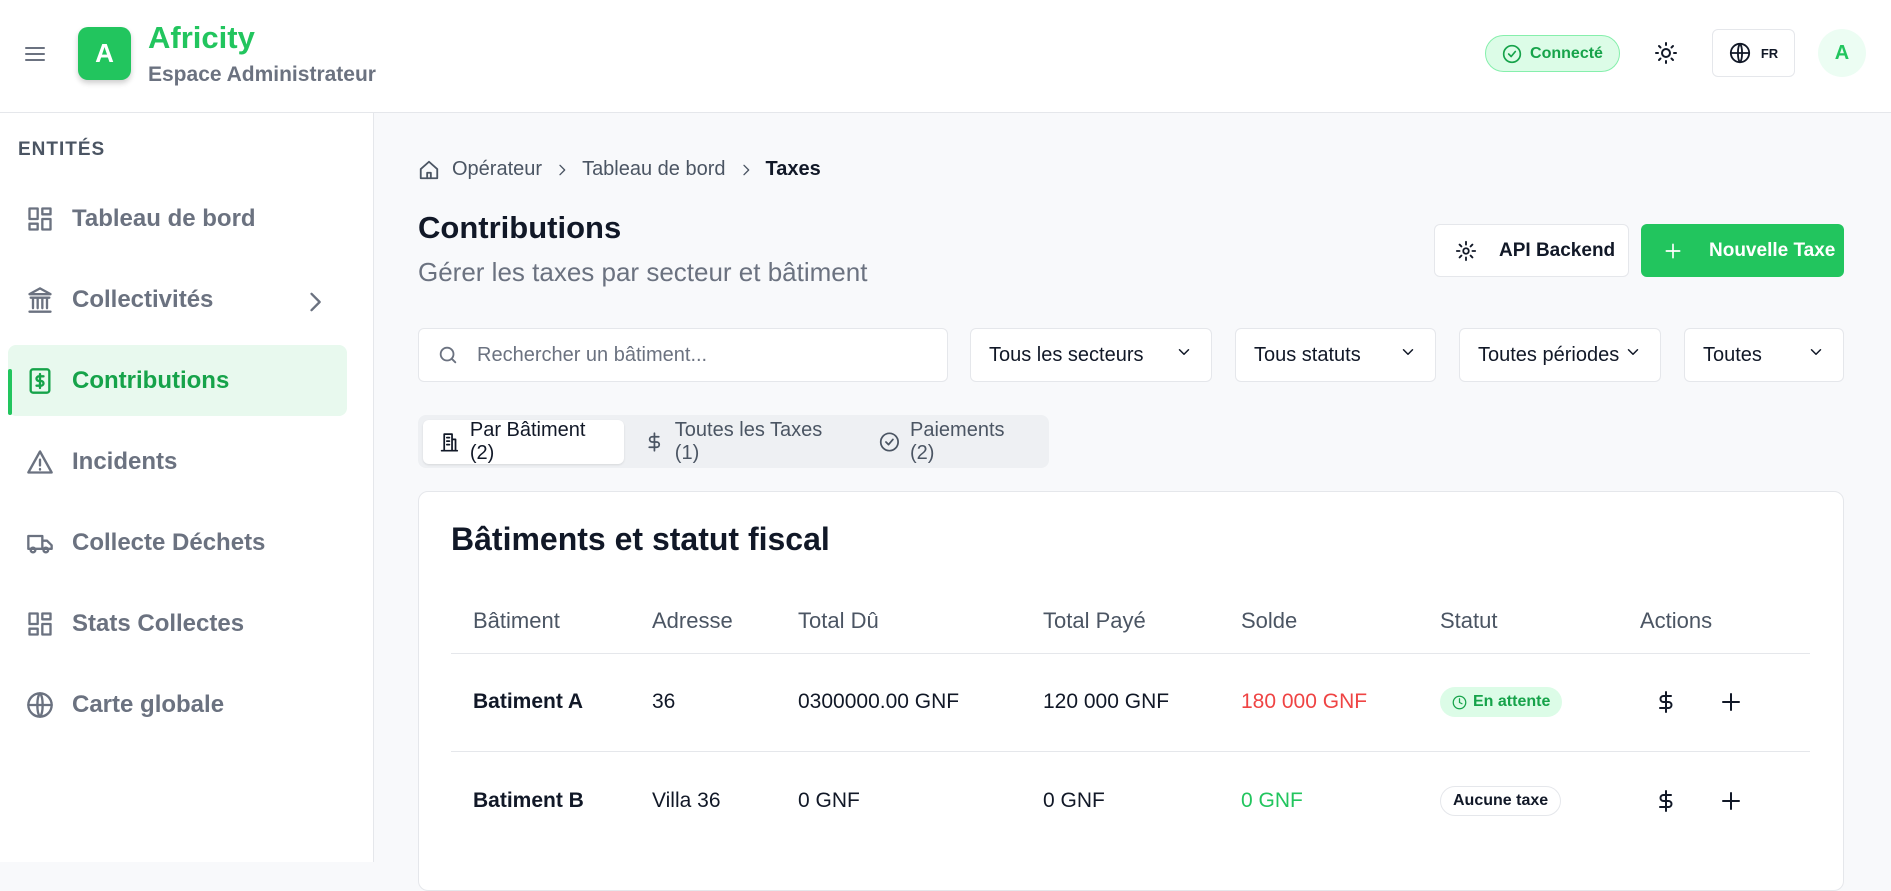  I want to click on chevron, so click(315, 305).